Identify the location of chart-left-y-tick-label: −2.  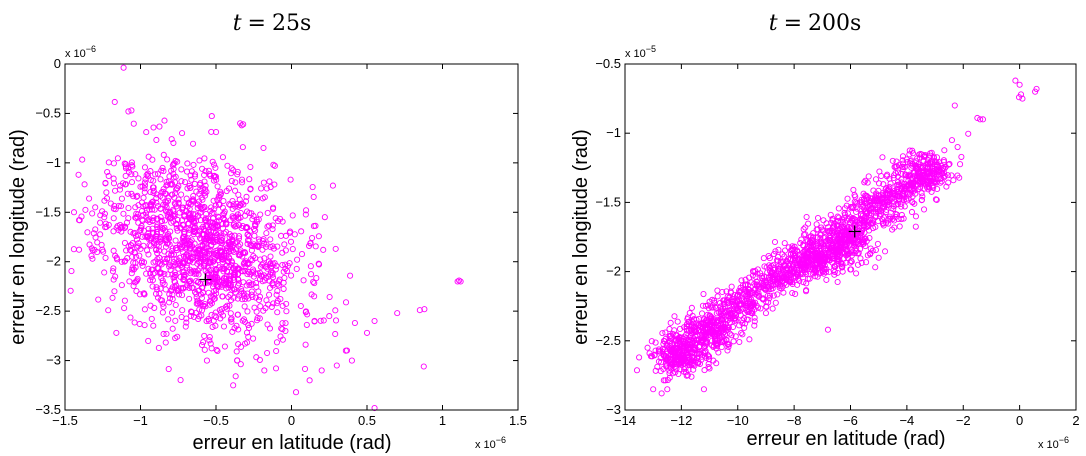
(53, 261).